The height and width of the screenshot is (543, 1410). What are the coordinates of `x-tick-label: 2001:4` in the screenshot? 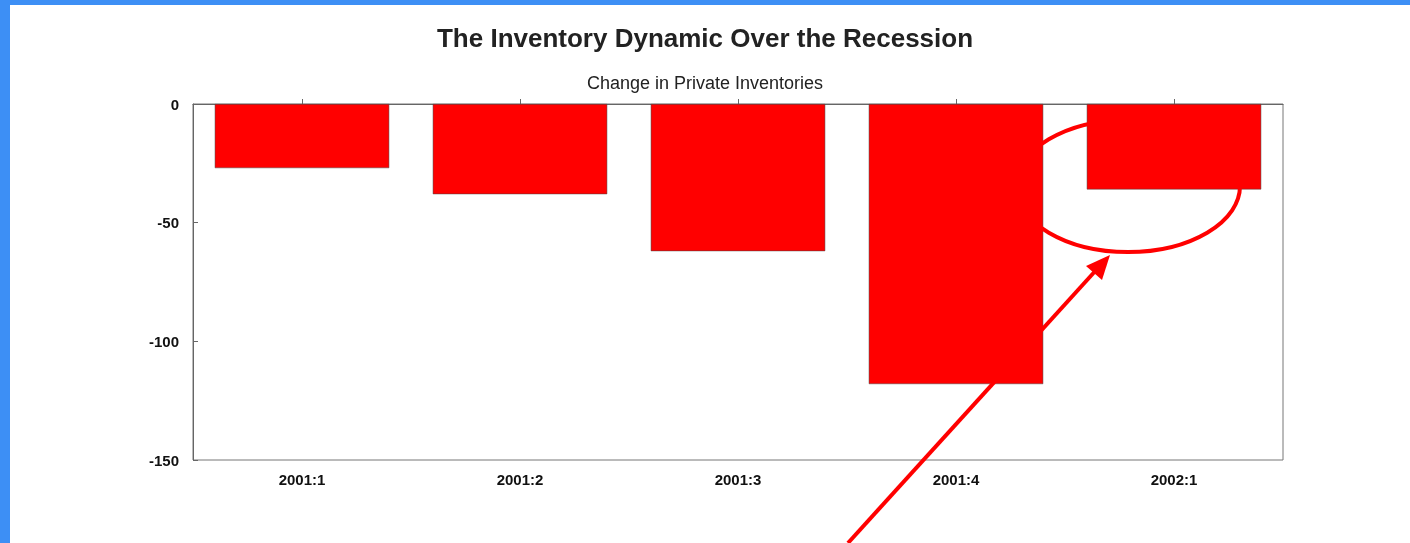 It's located at (956, 479).